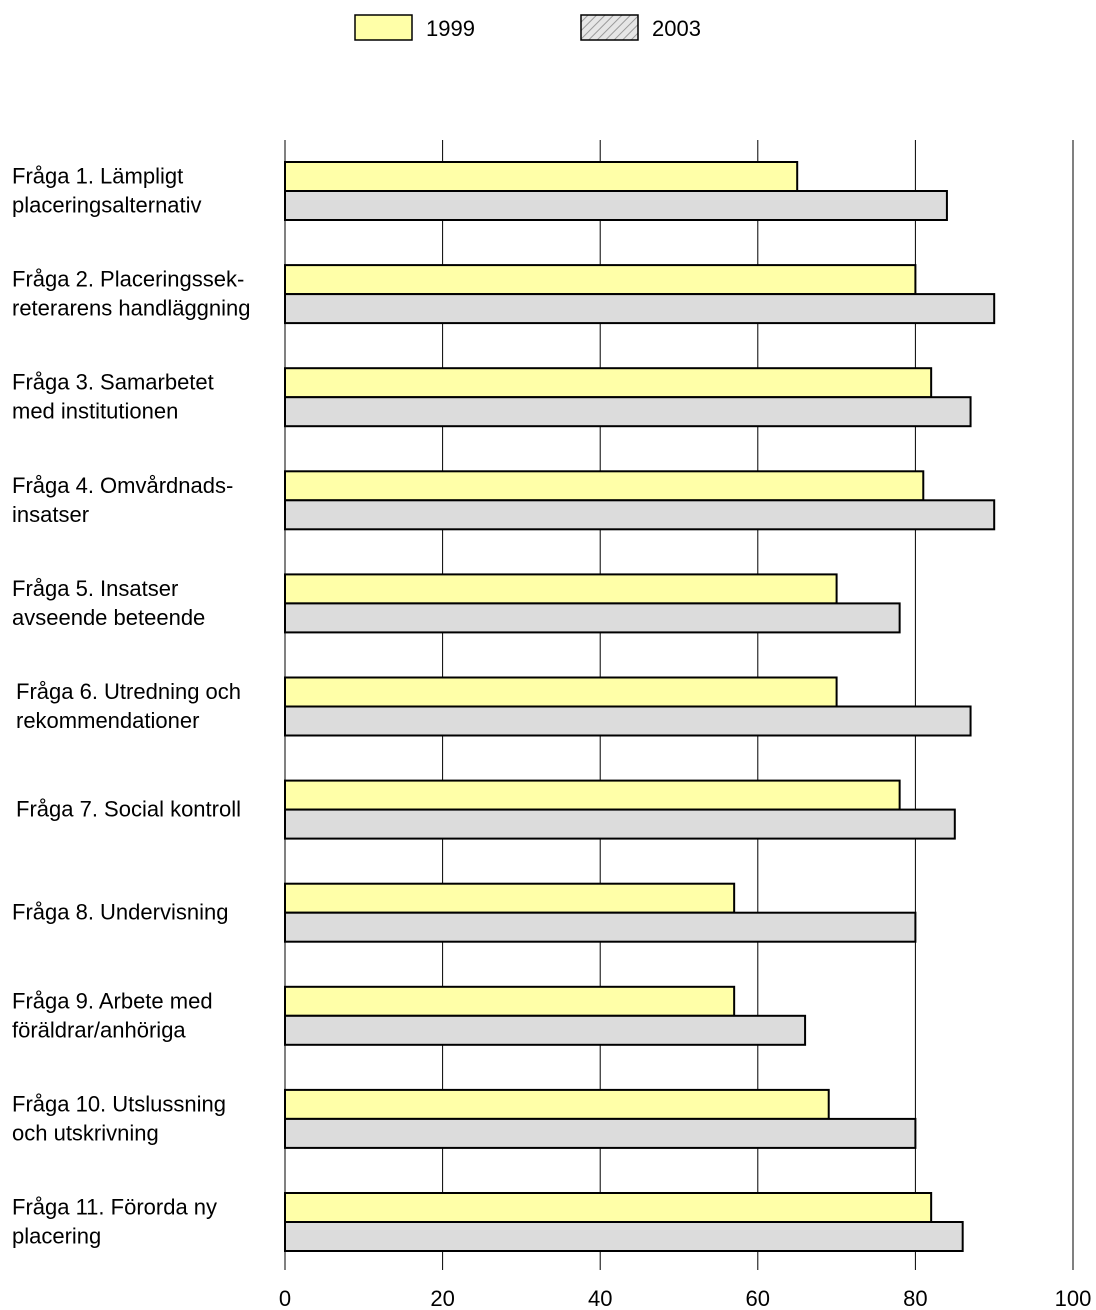 The height and width of the screenshot is (1310, 1096). What do you see at coordinates (527, 27) in the screenshot?
I see `legend: 1999 2003` at bounding box center [527, 27].